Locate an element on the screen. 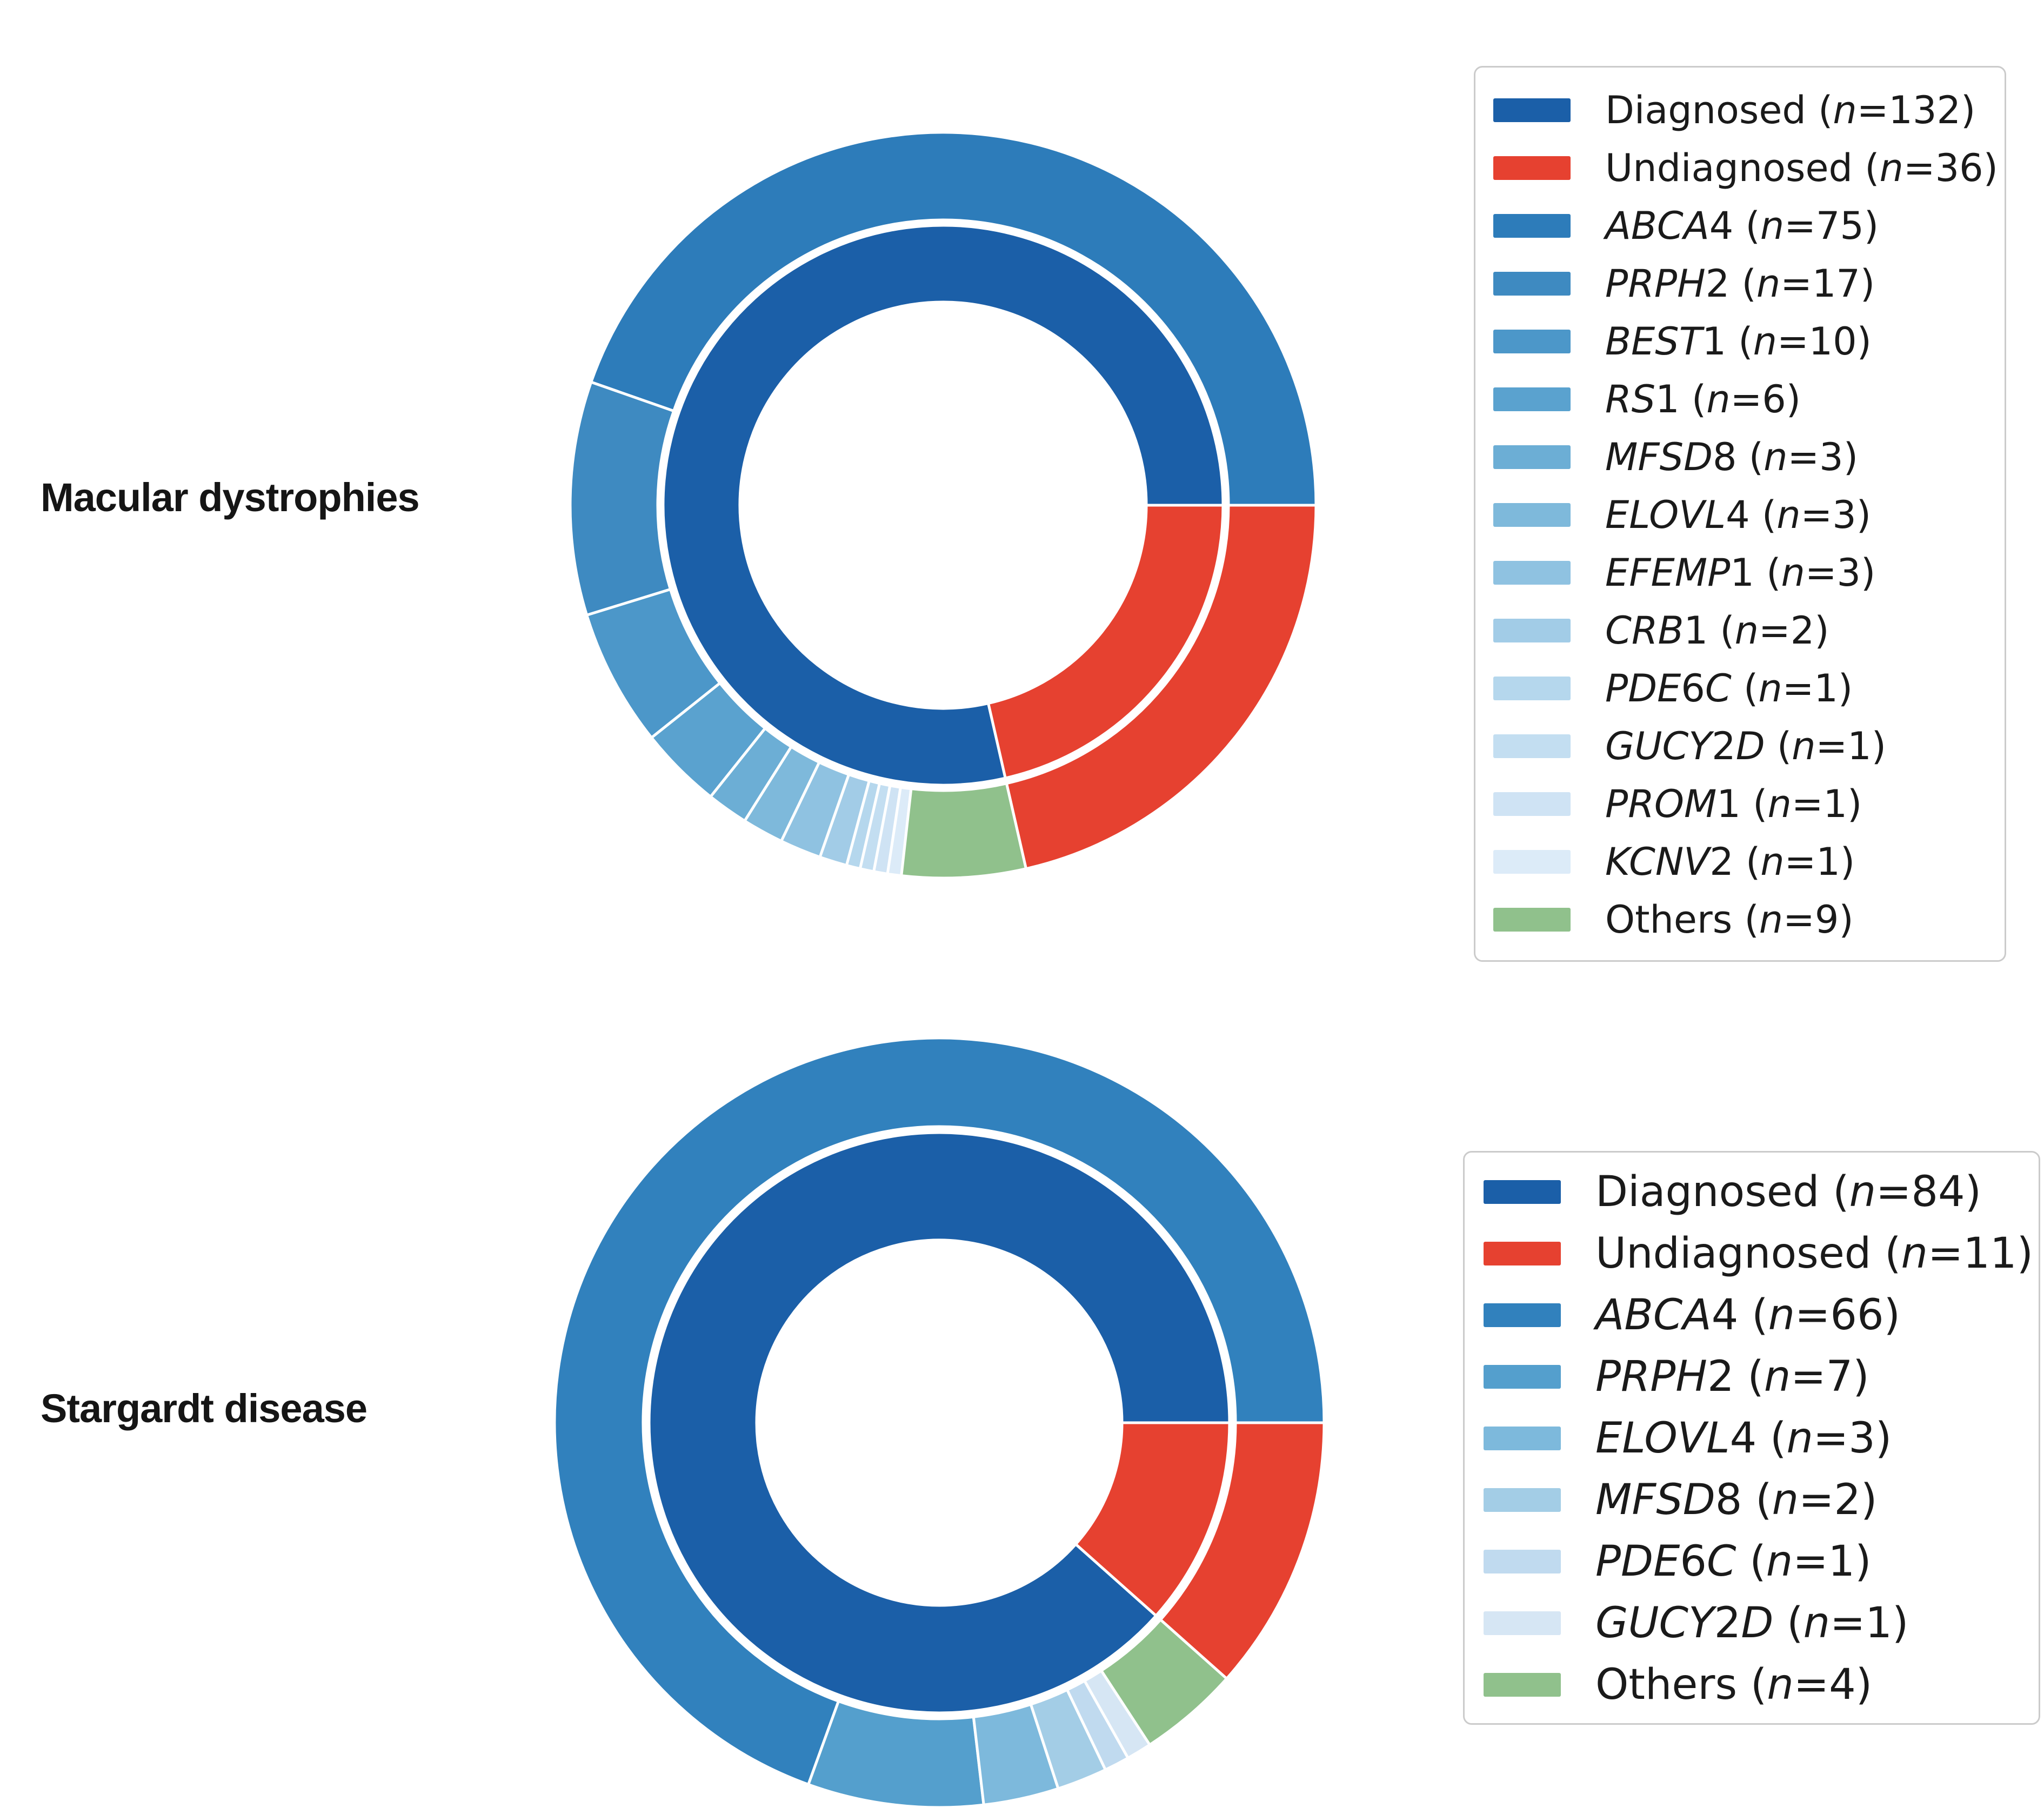 This screenshot has height=1808, width=2044. legend-label: CRB1 (n=2) is located at coordinates (1717, 631).